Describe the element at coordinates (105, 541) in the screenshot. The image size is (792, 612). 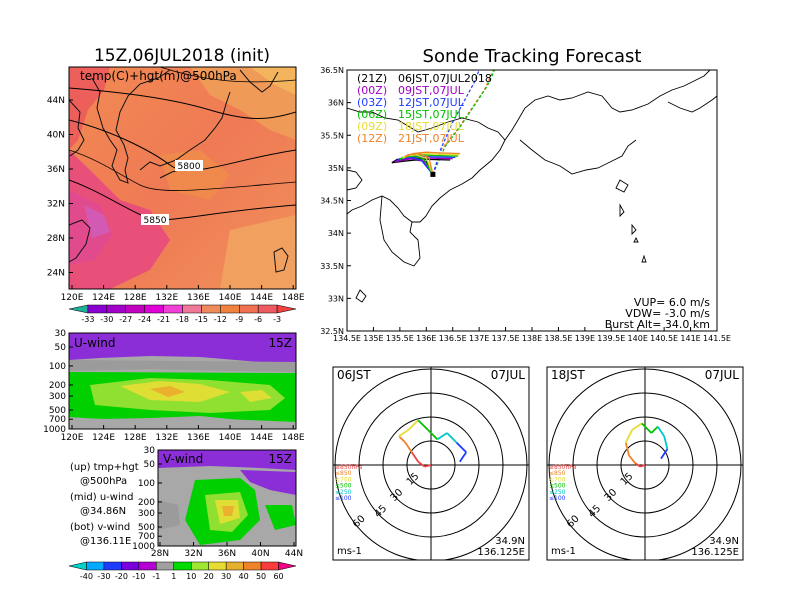
I see `note-bot-line2: @136.11E` at that location.